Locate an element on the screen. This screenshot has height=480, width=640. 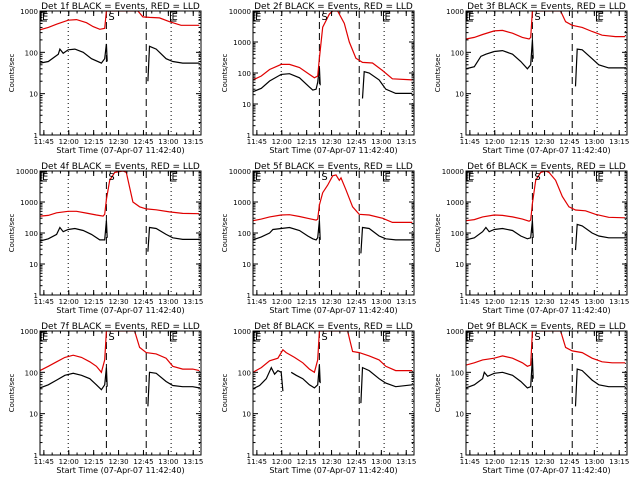
chart-title: Det 6f BLACK = Events, RED = LLD is located at coordinates (546, 167).